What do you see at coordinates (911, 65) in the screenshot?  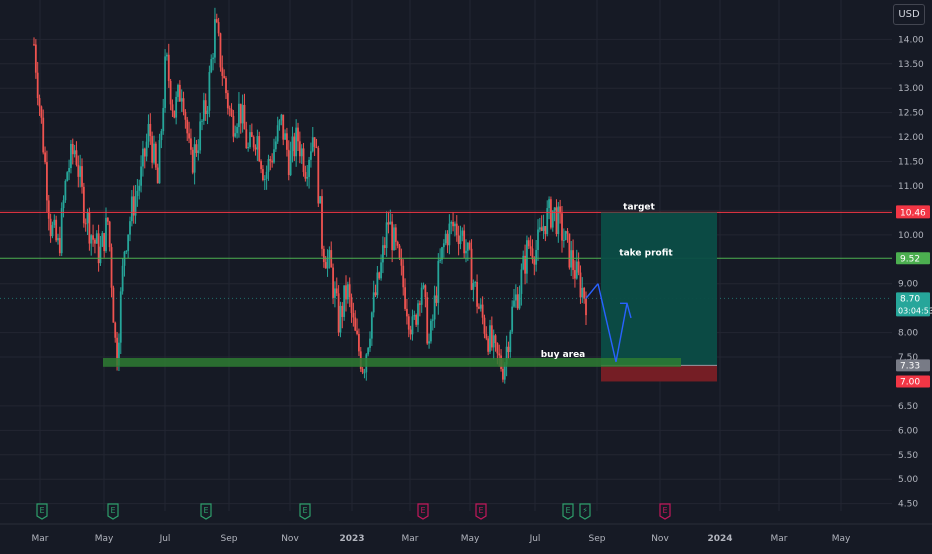 I see `y-tick-label: 13.50` at bounding box center [911, 65].